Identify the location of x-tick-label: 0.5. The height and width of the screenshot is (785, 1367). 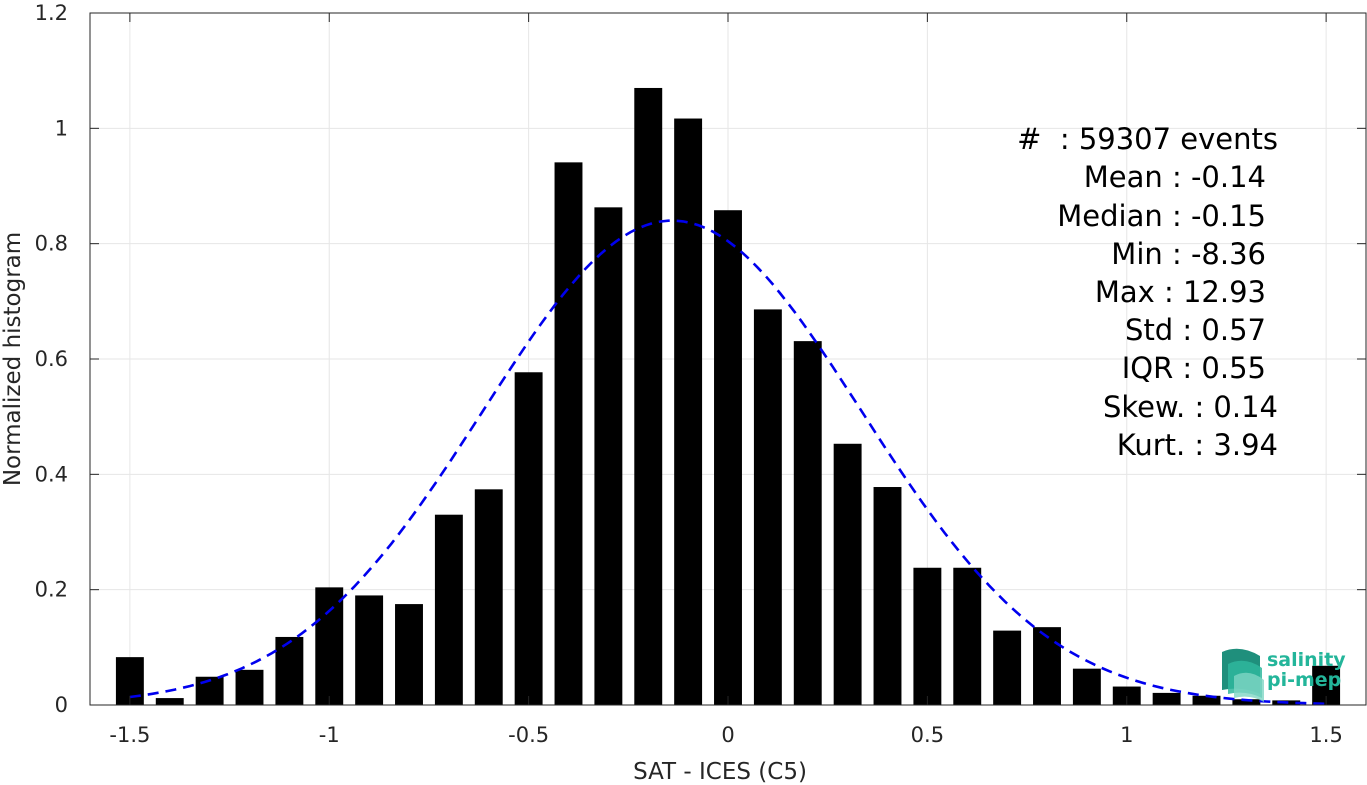
(927, 735).